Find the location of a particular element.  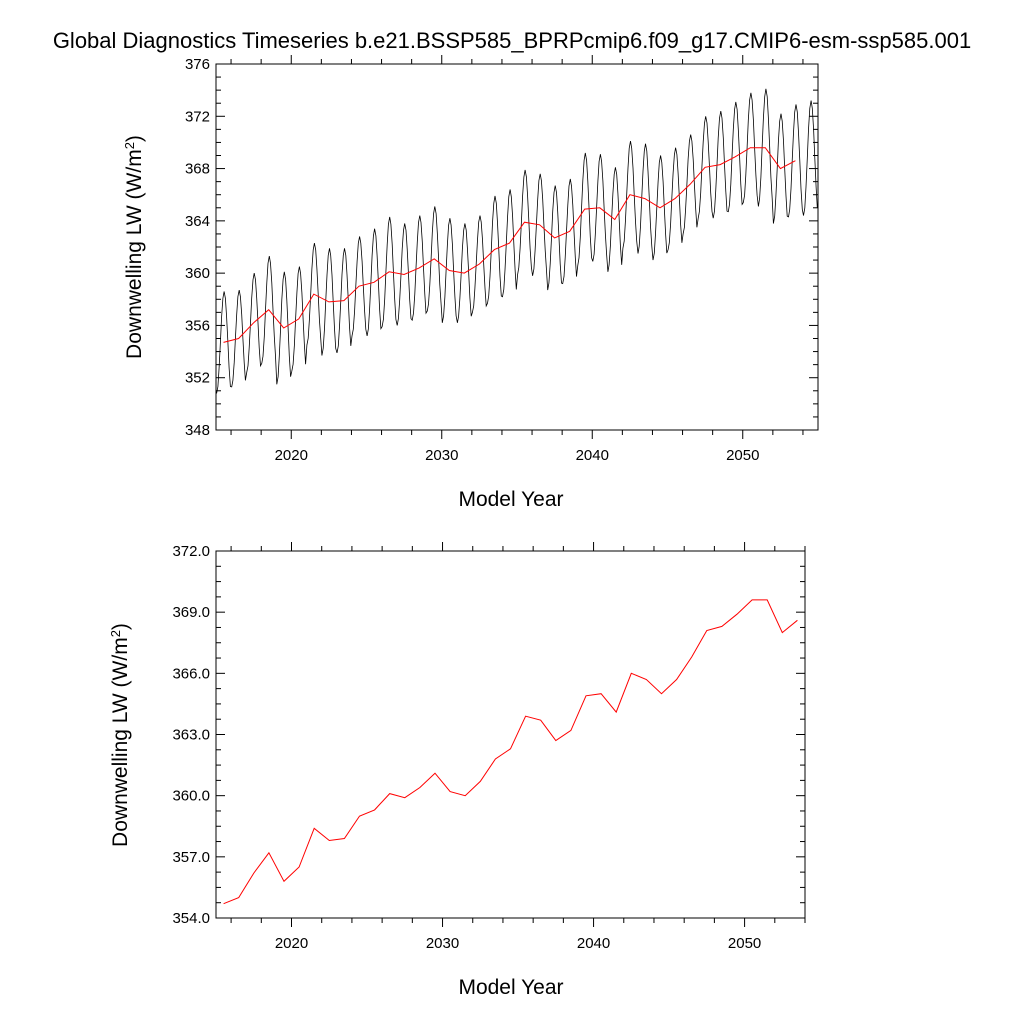

y-tick-label: 372 is located at coordinates (197, 116).